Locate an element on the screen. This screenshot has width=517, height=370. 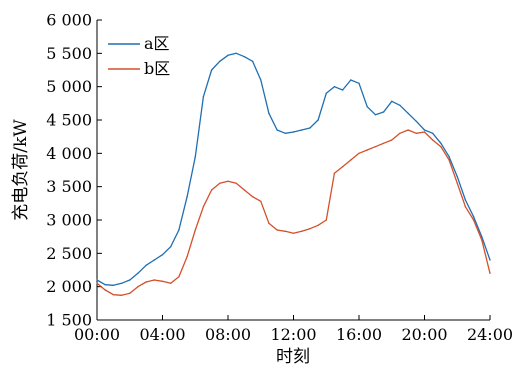
y-tick-label: 3 500 is located at coordinates (69, 186).